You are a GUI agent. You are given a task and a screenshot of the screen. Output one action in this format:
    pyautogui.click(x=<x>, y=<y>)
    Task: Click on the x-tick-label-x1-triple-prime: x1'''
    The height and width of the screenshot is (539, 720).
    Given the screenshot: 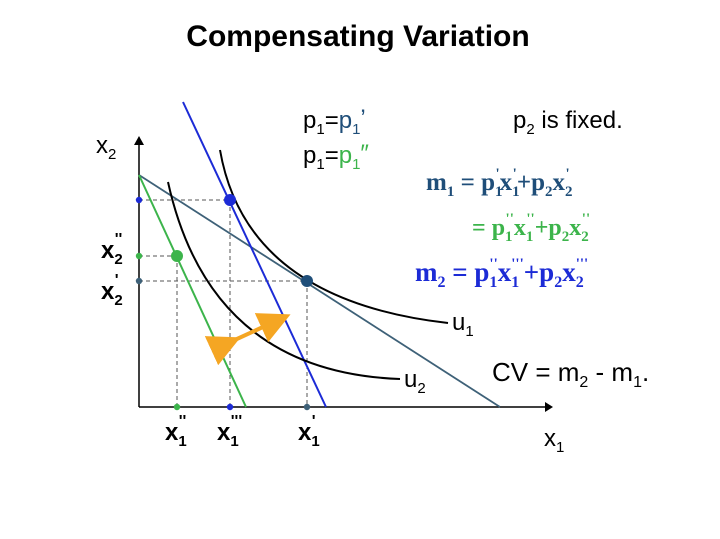 What is the action you would take?
    pyautogui.click(x=229, y=431)
    